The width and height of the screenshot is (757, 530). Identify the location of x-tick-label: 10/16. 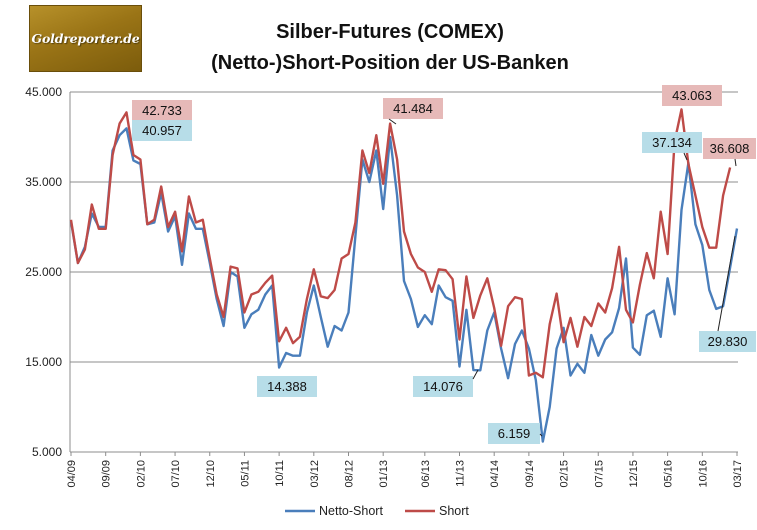
(703, 474).